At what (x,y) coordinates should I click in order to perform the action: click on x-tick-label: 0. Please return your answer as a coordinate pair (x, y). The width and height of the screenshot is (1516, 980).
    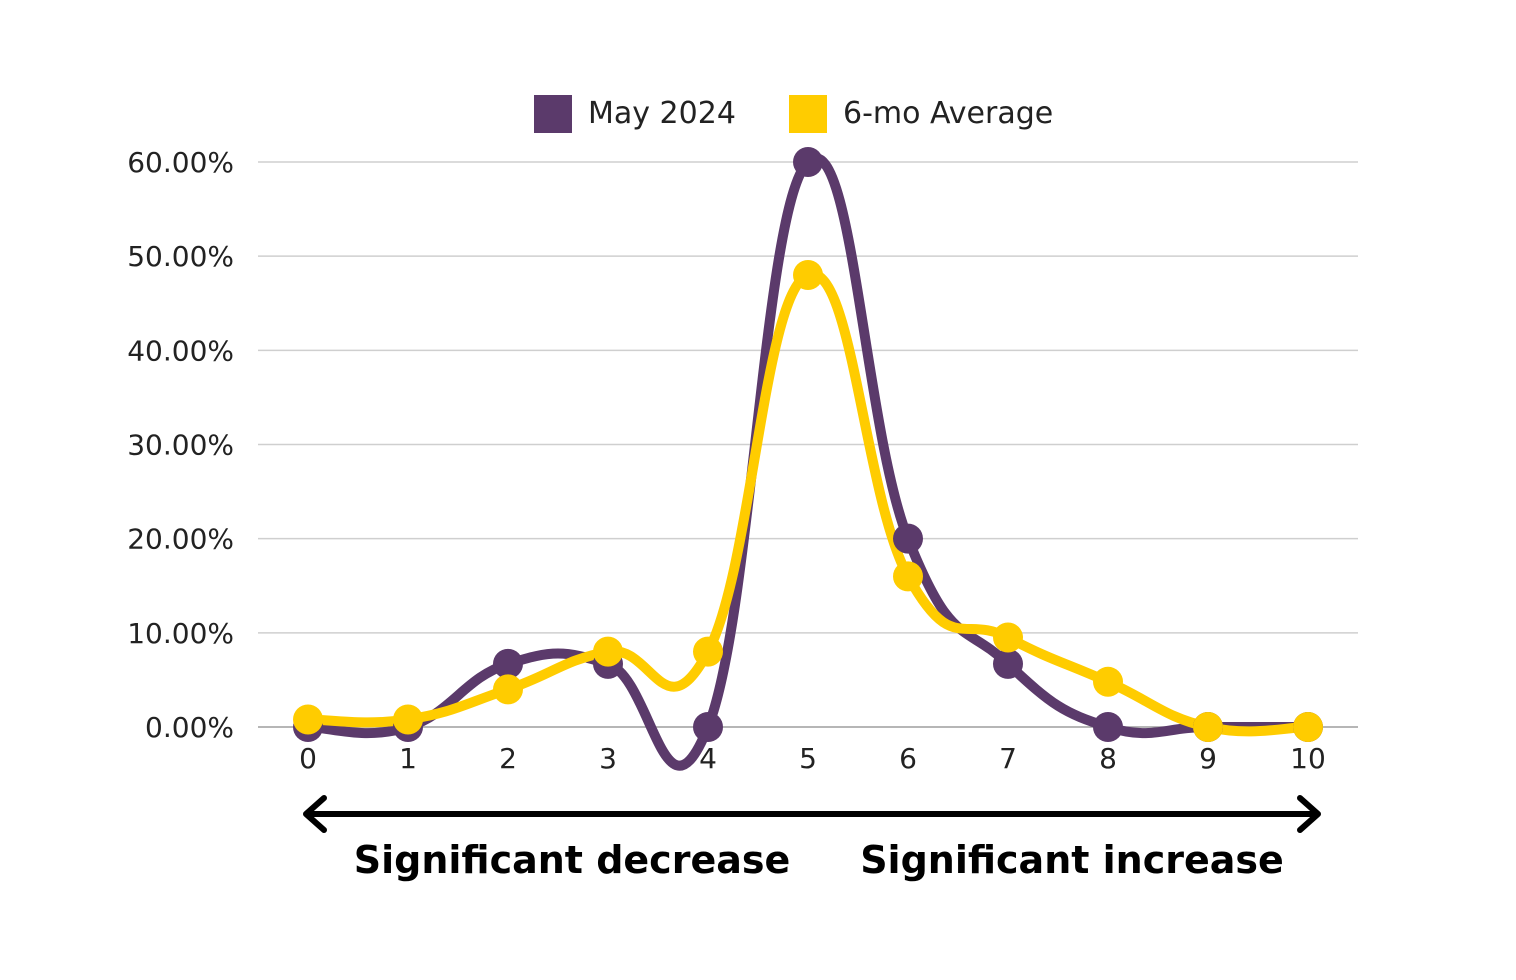
    Looking at the image, I should click on (308, 758).